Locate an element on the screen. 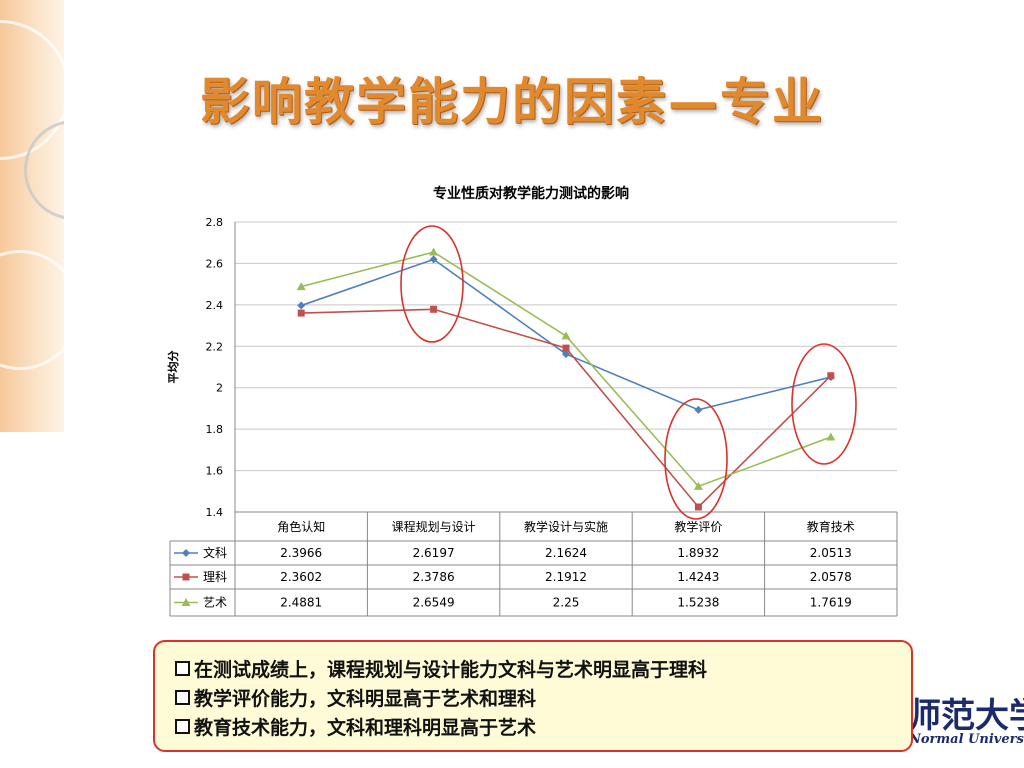  table-data-cell: 1.4243 is located at coordinates (698, 577).